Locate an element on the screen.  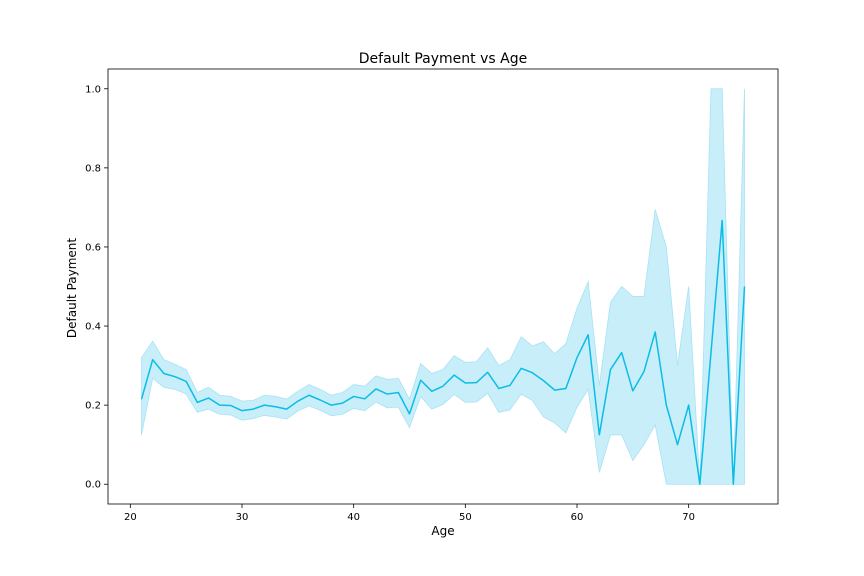
x-tick-label: 20 is located at coordinates (130, 517).